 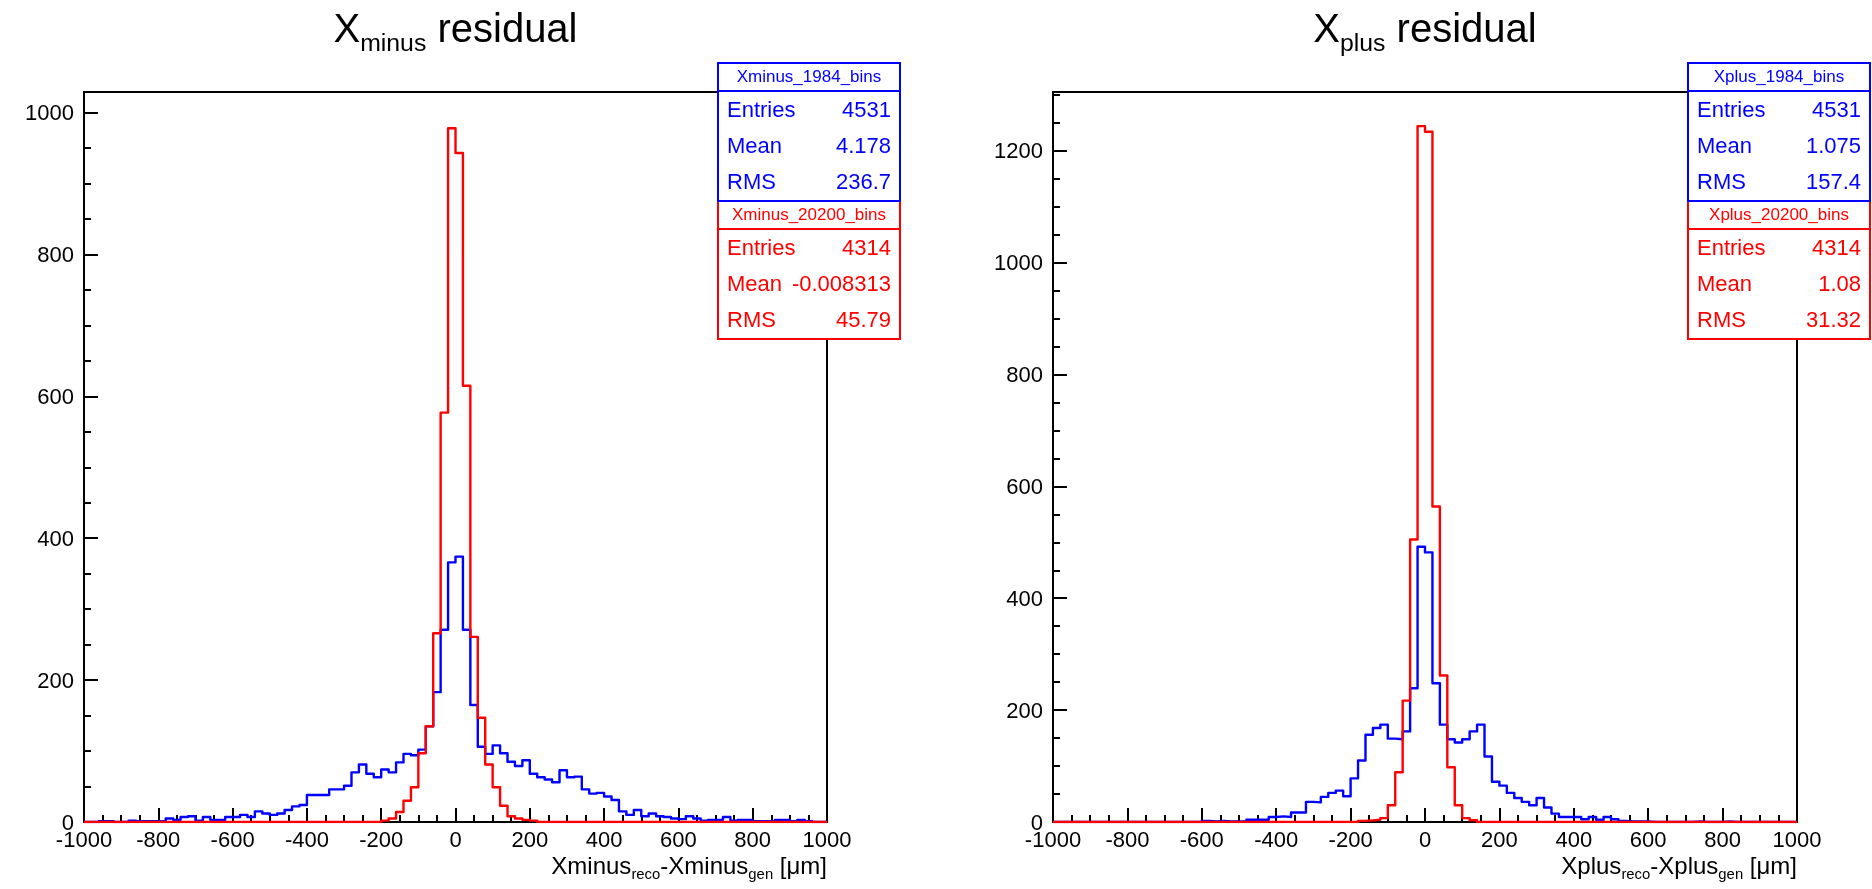 I want to click on text: RMS 157.4, so click(x=1779, y=181).